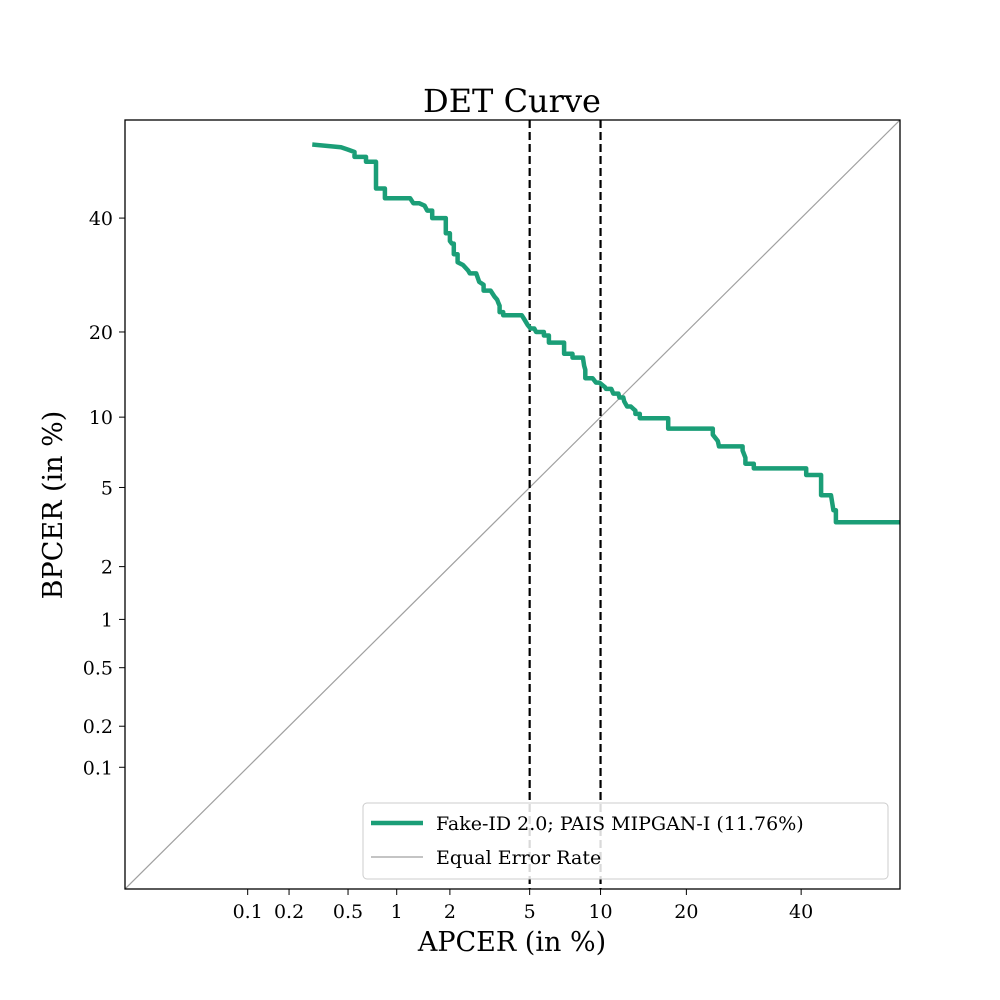 The width and height of the screenshot is (1000, 1000). I want to click on y-tick-label: 0.1, so click(98, 768).